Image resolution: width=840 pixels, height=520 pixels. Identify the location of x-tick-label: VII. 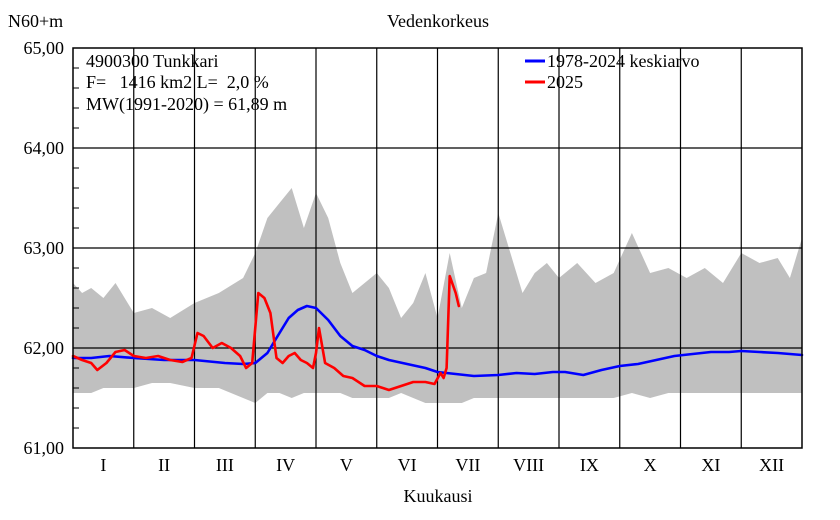
(467, 465).